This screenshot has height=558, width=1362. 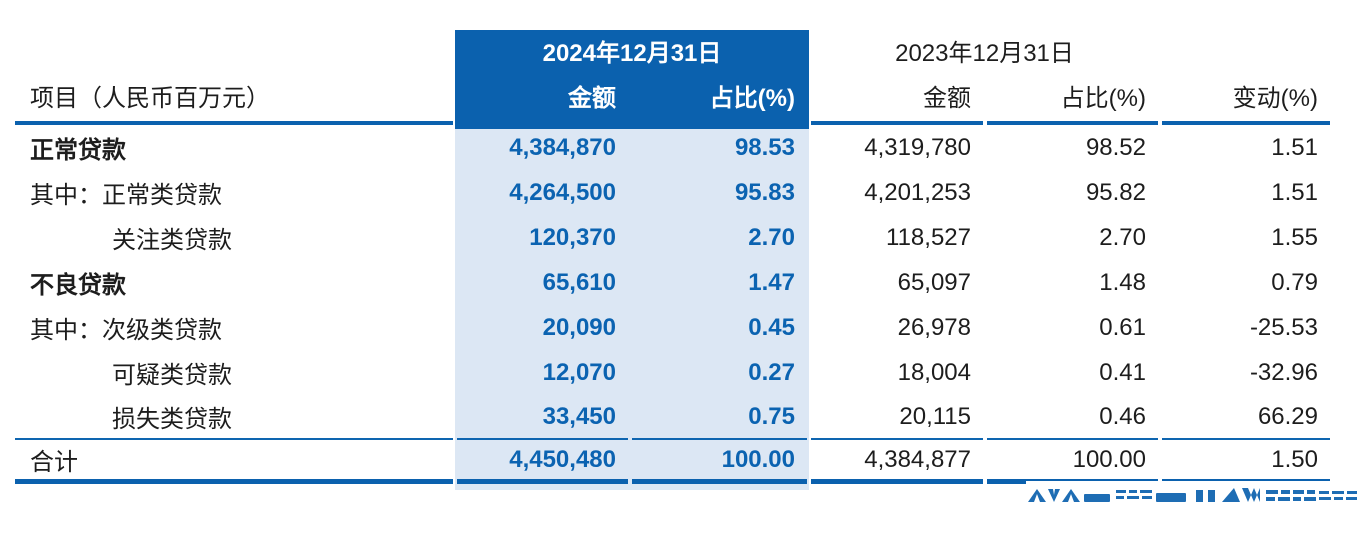 I want to click on cell-amount-2023: 4,319,780, so click(x=917, y=147).